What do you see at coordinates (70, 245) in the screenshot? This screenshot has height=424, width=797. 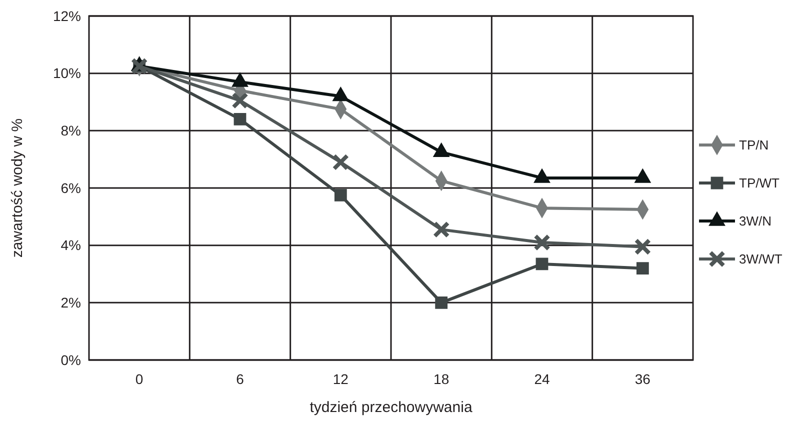 I see `y-tick-label: 4%` at bounding box center [70, 245].